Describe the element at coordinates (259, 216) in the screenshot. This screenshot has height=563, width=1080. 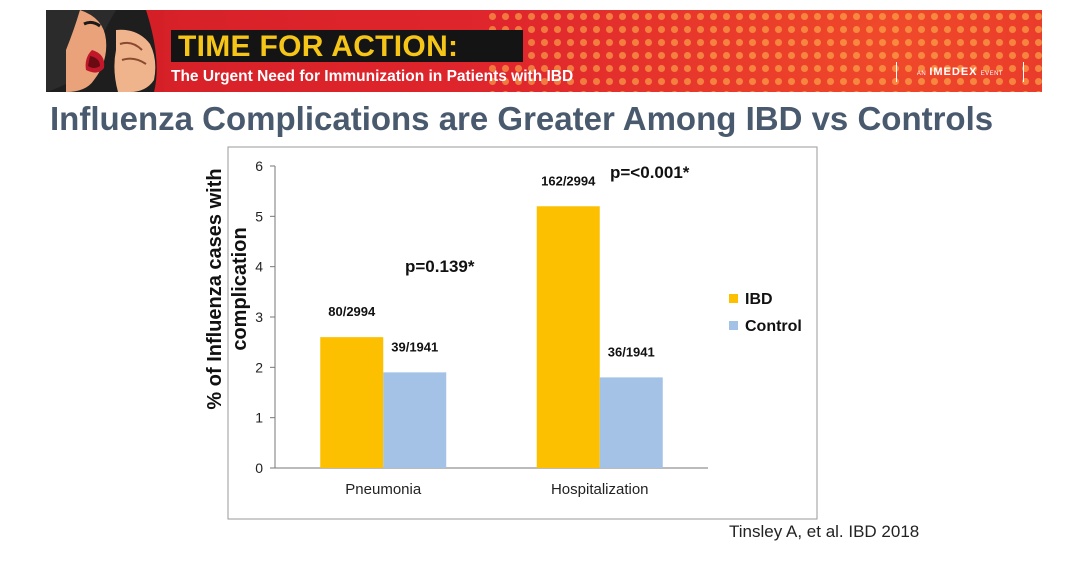
I see `y-tick-label: 5` at that location.